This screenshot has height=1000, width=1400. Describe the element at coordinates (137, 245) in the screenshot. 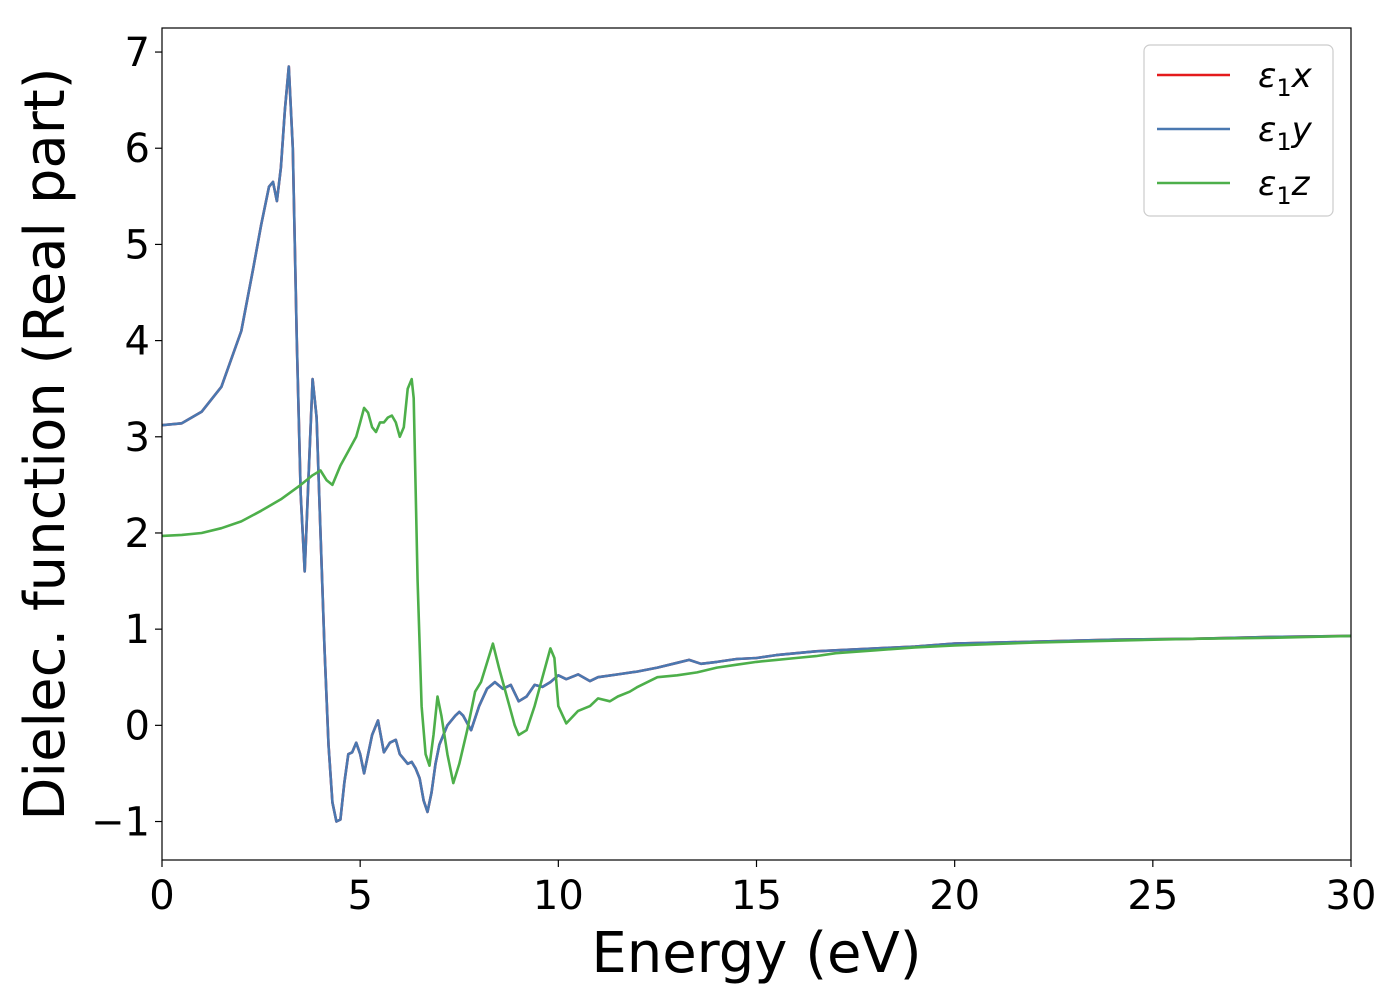

I see `y-tick-label: 5` at that location.